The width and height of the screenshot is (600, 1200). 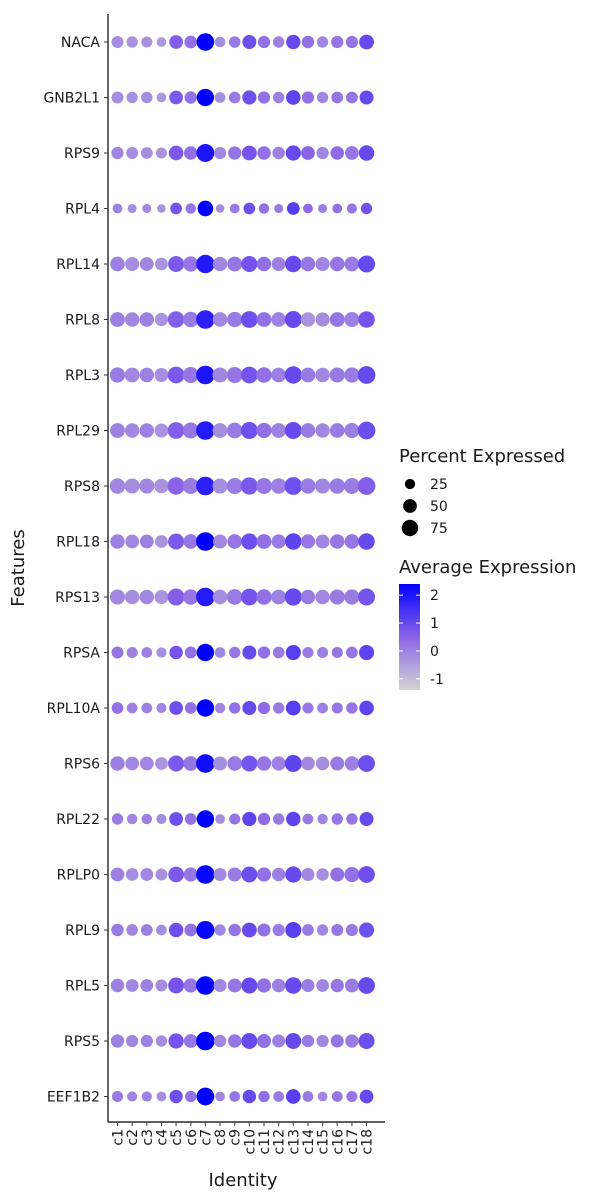 I want to click on dot-rpl3-c9, so click(x=234, y=375).